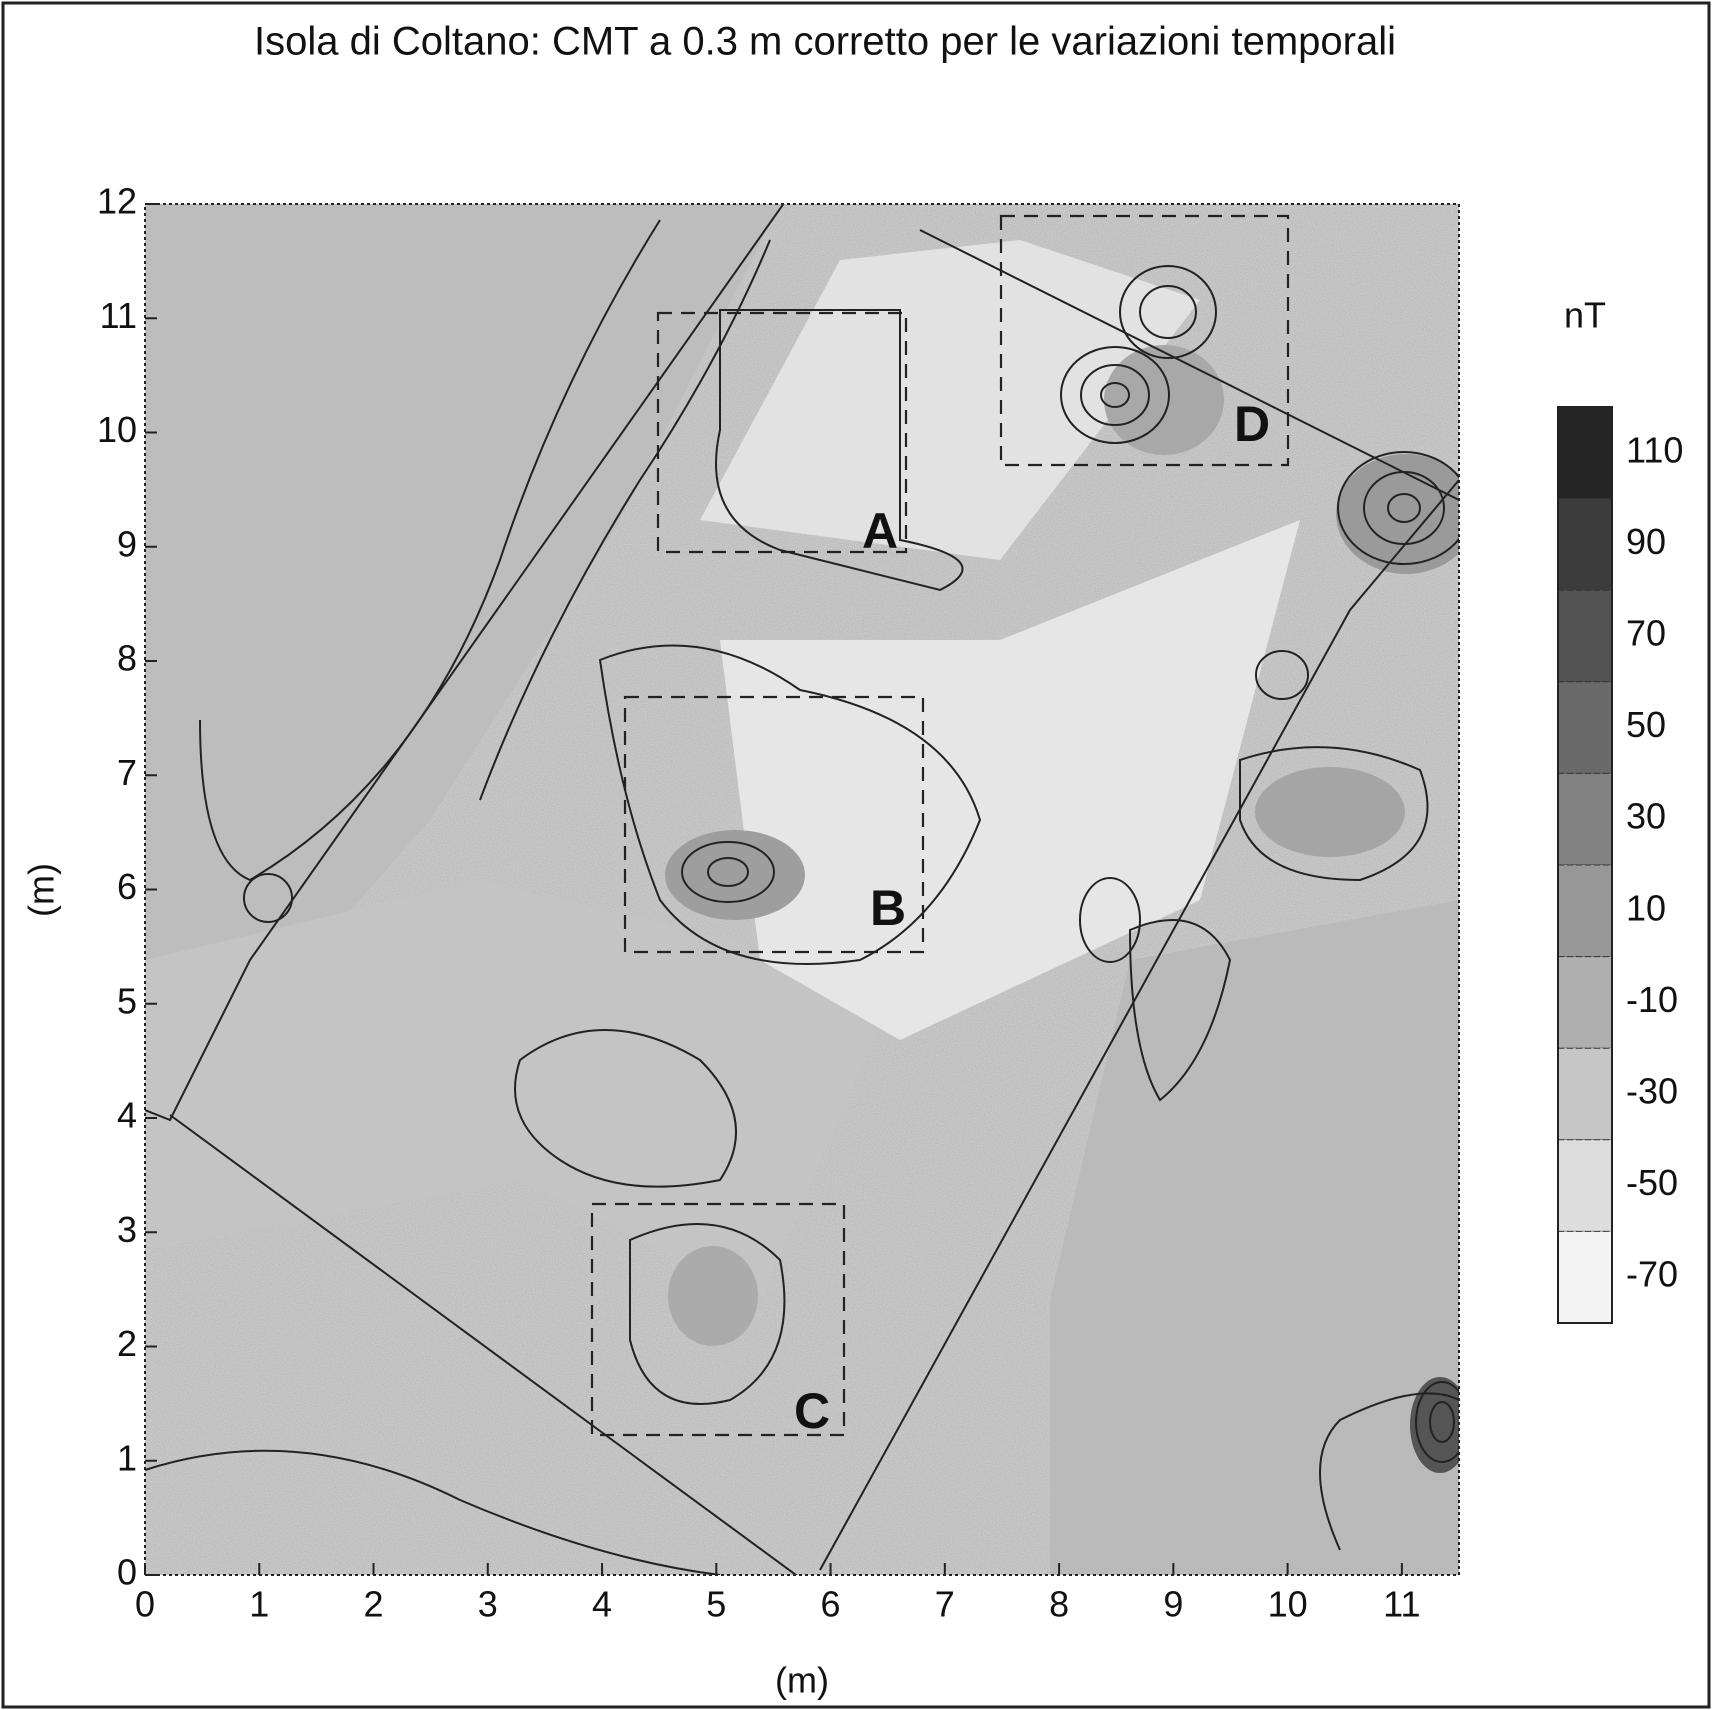 The height and width of the screenshot is (1710, 1712). What do you see at coordinates (118, 315) in the screenshot?
I see `y-tick-label: 11` at bounding box center [118, 315].